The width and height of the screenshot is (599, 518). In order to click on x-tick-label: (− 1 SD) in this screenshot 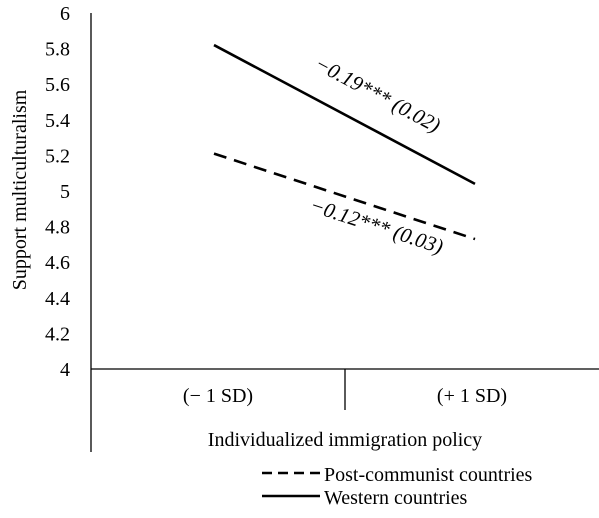, I will do `click(218, 396)`.